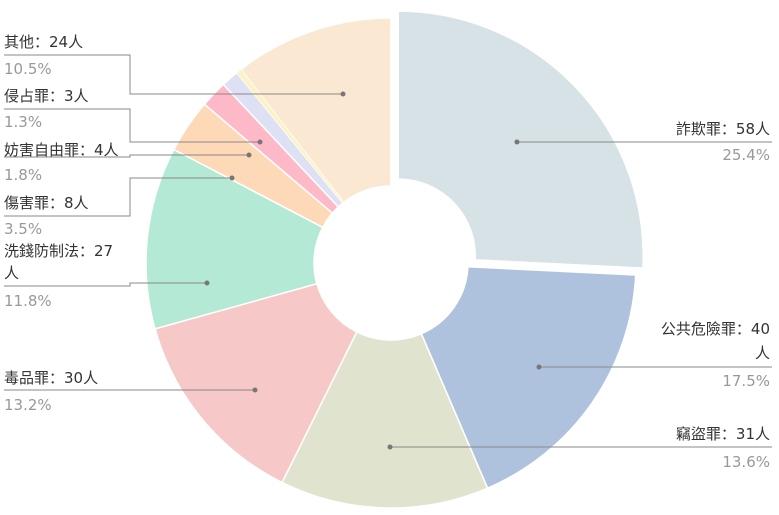  I want to click on slice-percent-7: 1.3%, so click(23, 122).